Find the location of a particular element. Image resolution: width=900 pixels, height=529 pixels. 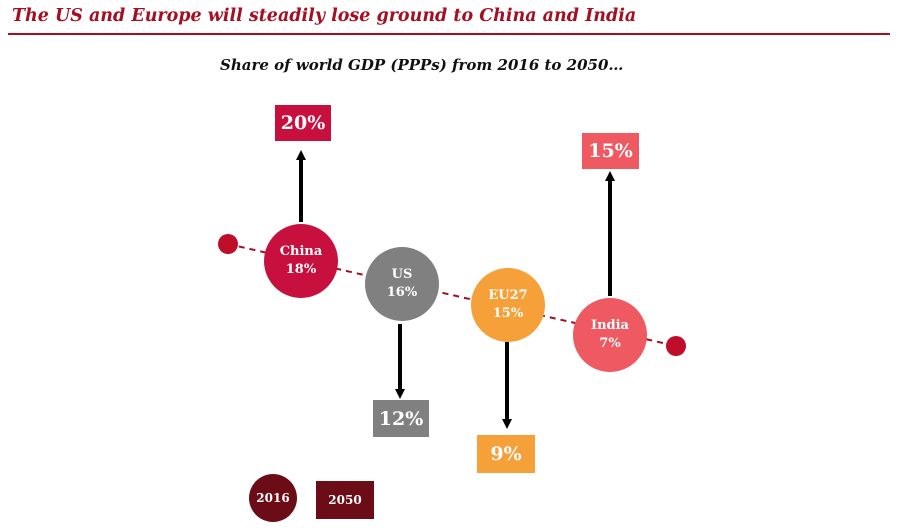

eu27-2050-share: 9% is located at coordinates (506, 454).